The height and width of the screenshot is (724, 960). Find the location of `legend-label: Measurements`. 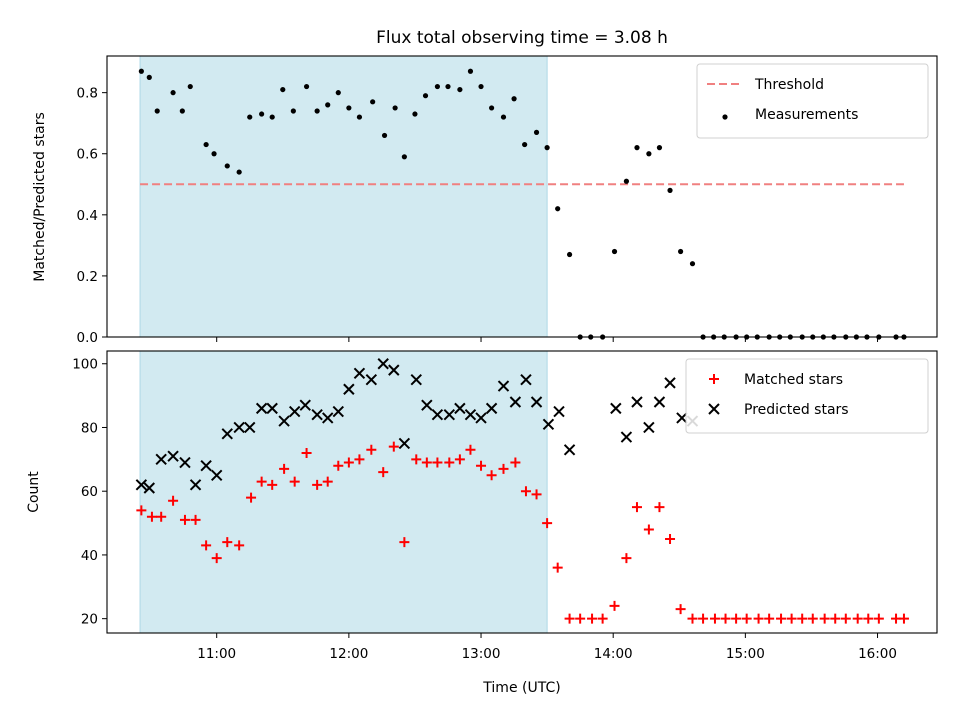

legend-label: Measurements is located at coordinates (806, 115).